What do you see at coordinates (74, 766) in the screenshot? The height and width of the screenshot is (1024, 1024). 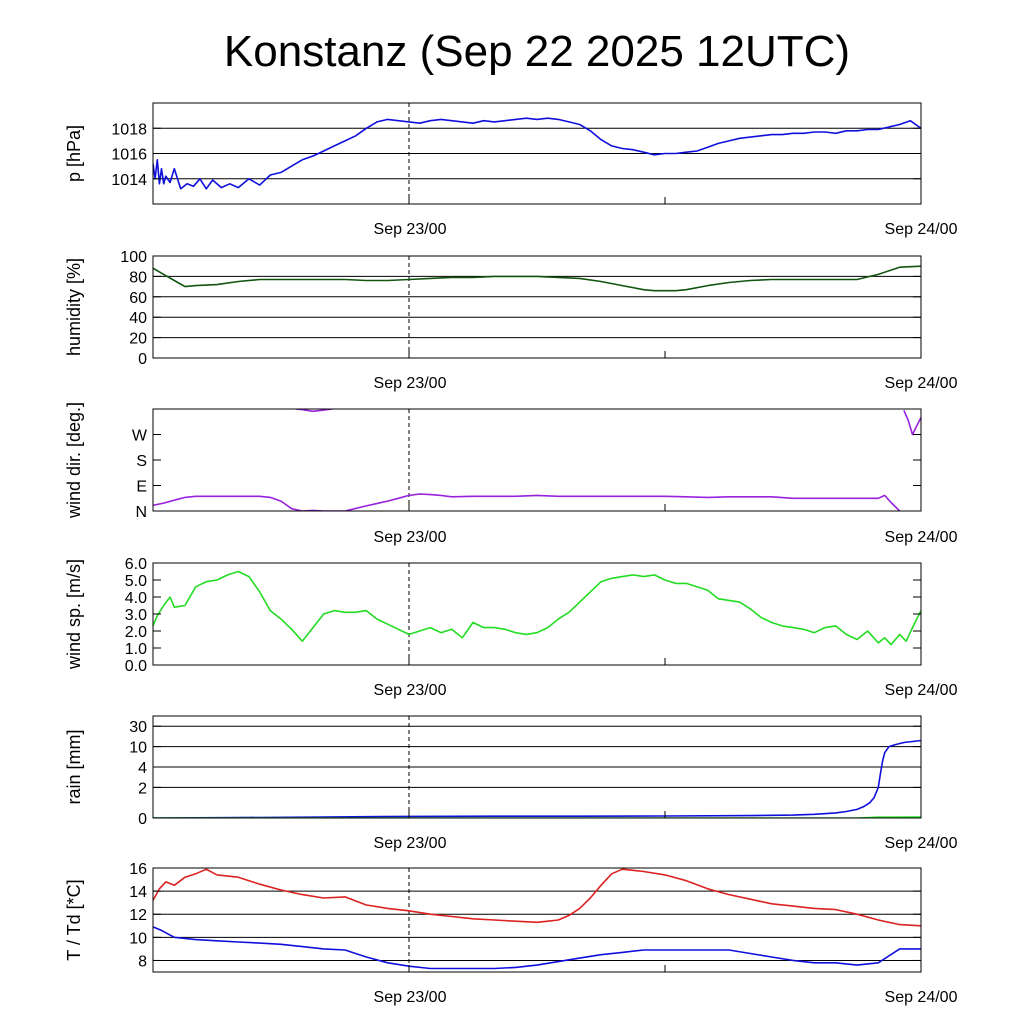 I see `ylabel-rain: rain [mm]` at bounding box center [74, 766].